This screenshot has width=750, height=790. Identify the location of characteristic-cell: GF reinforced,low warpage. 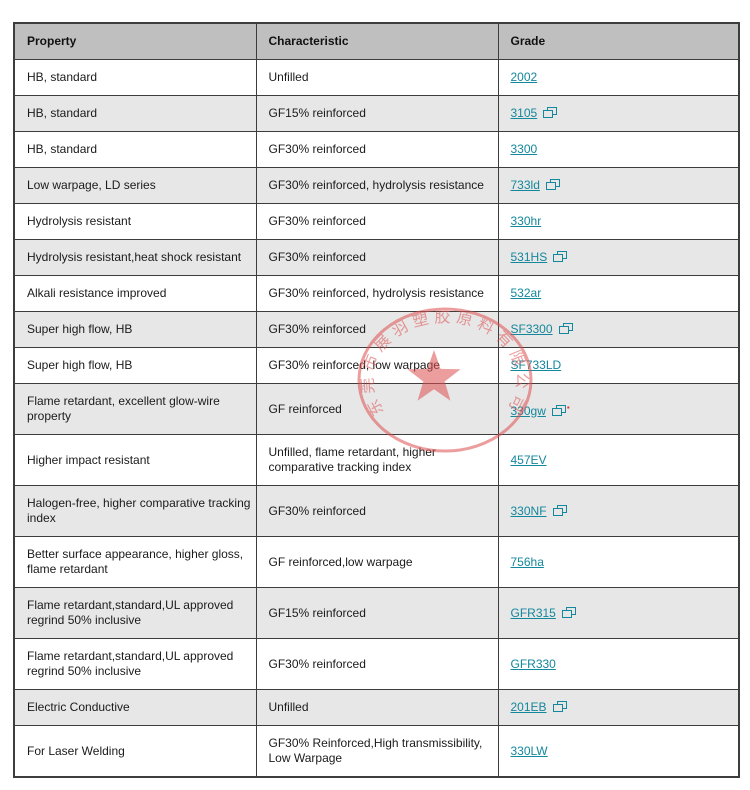
(377, 562).